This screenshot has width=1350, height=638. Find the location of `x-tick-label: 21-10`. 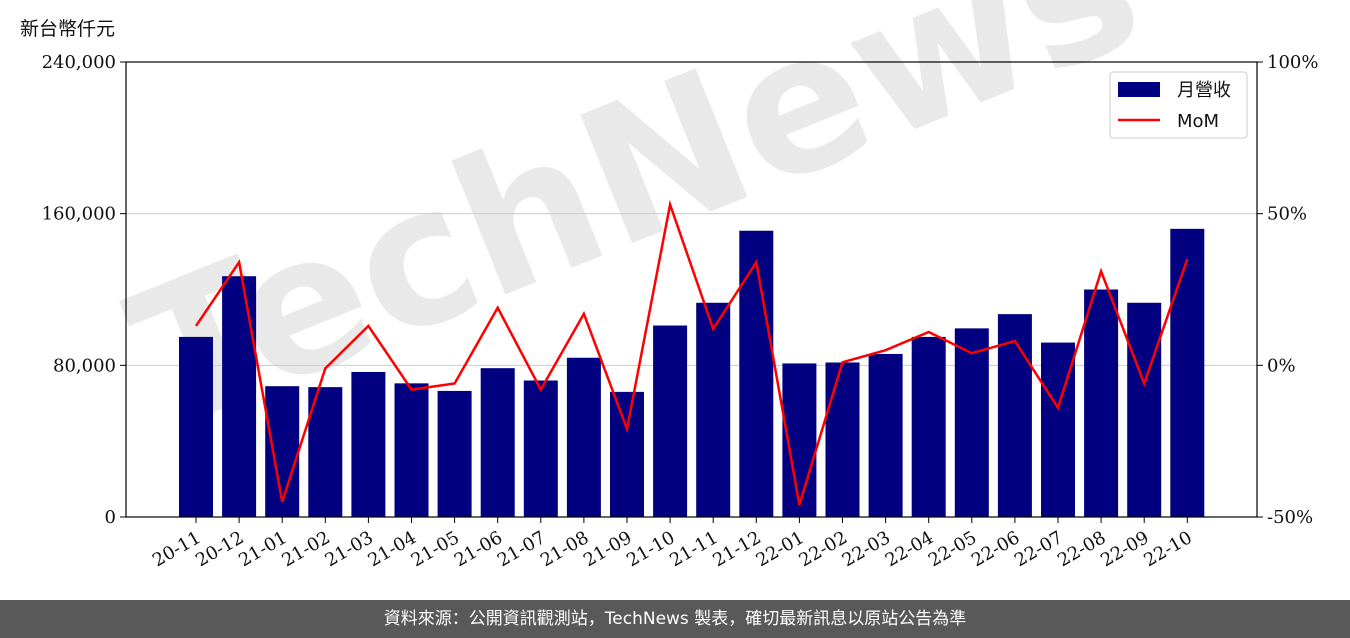

x-tick-label: 21-10 is located at coordinates (650, 549).